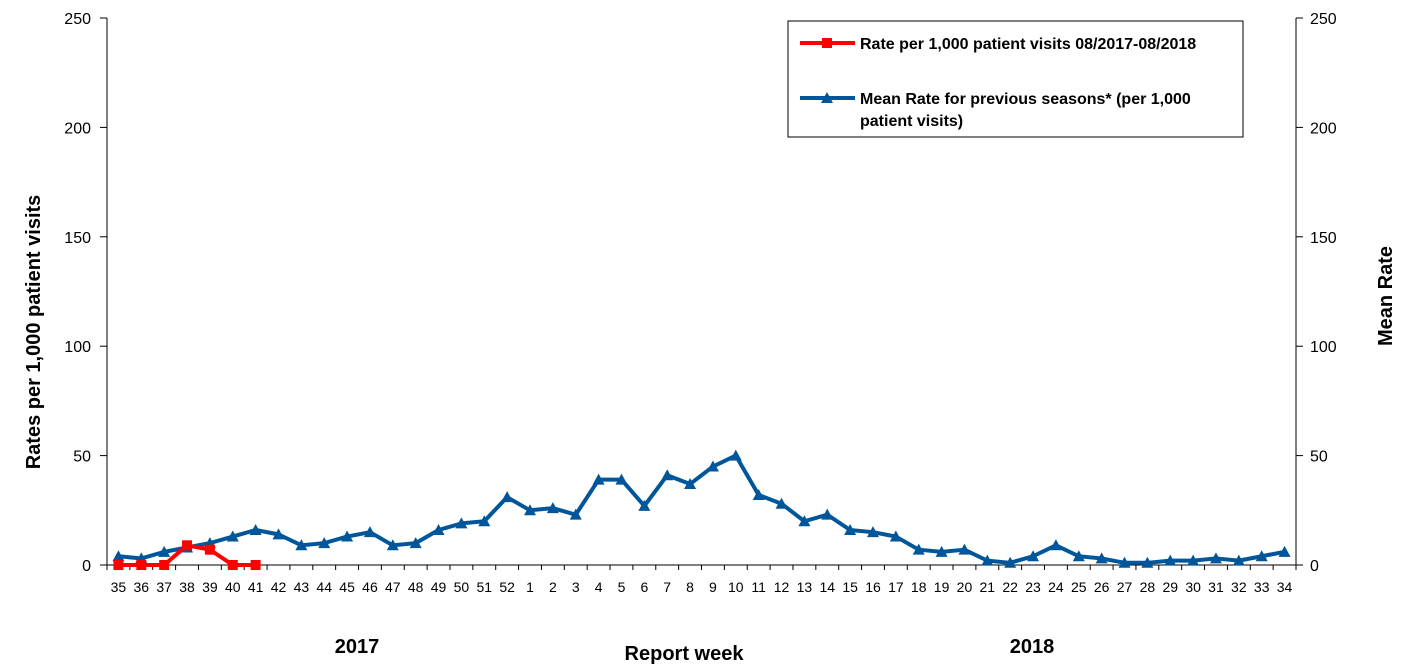  What do you see at coordinates (685, 654) in the screenshot?
I see `x-axis-title: Report week` at bounding box center [685, 654].